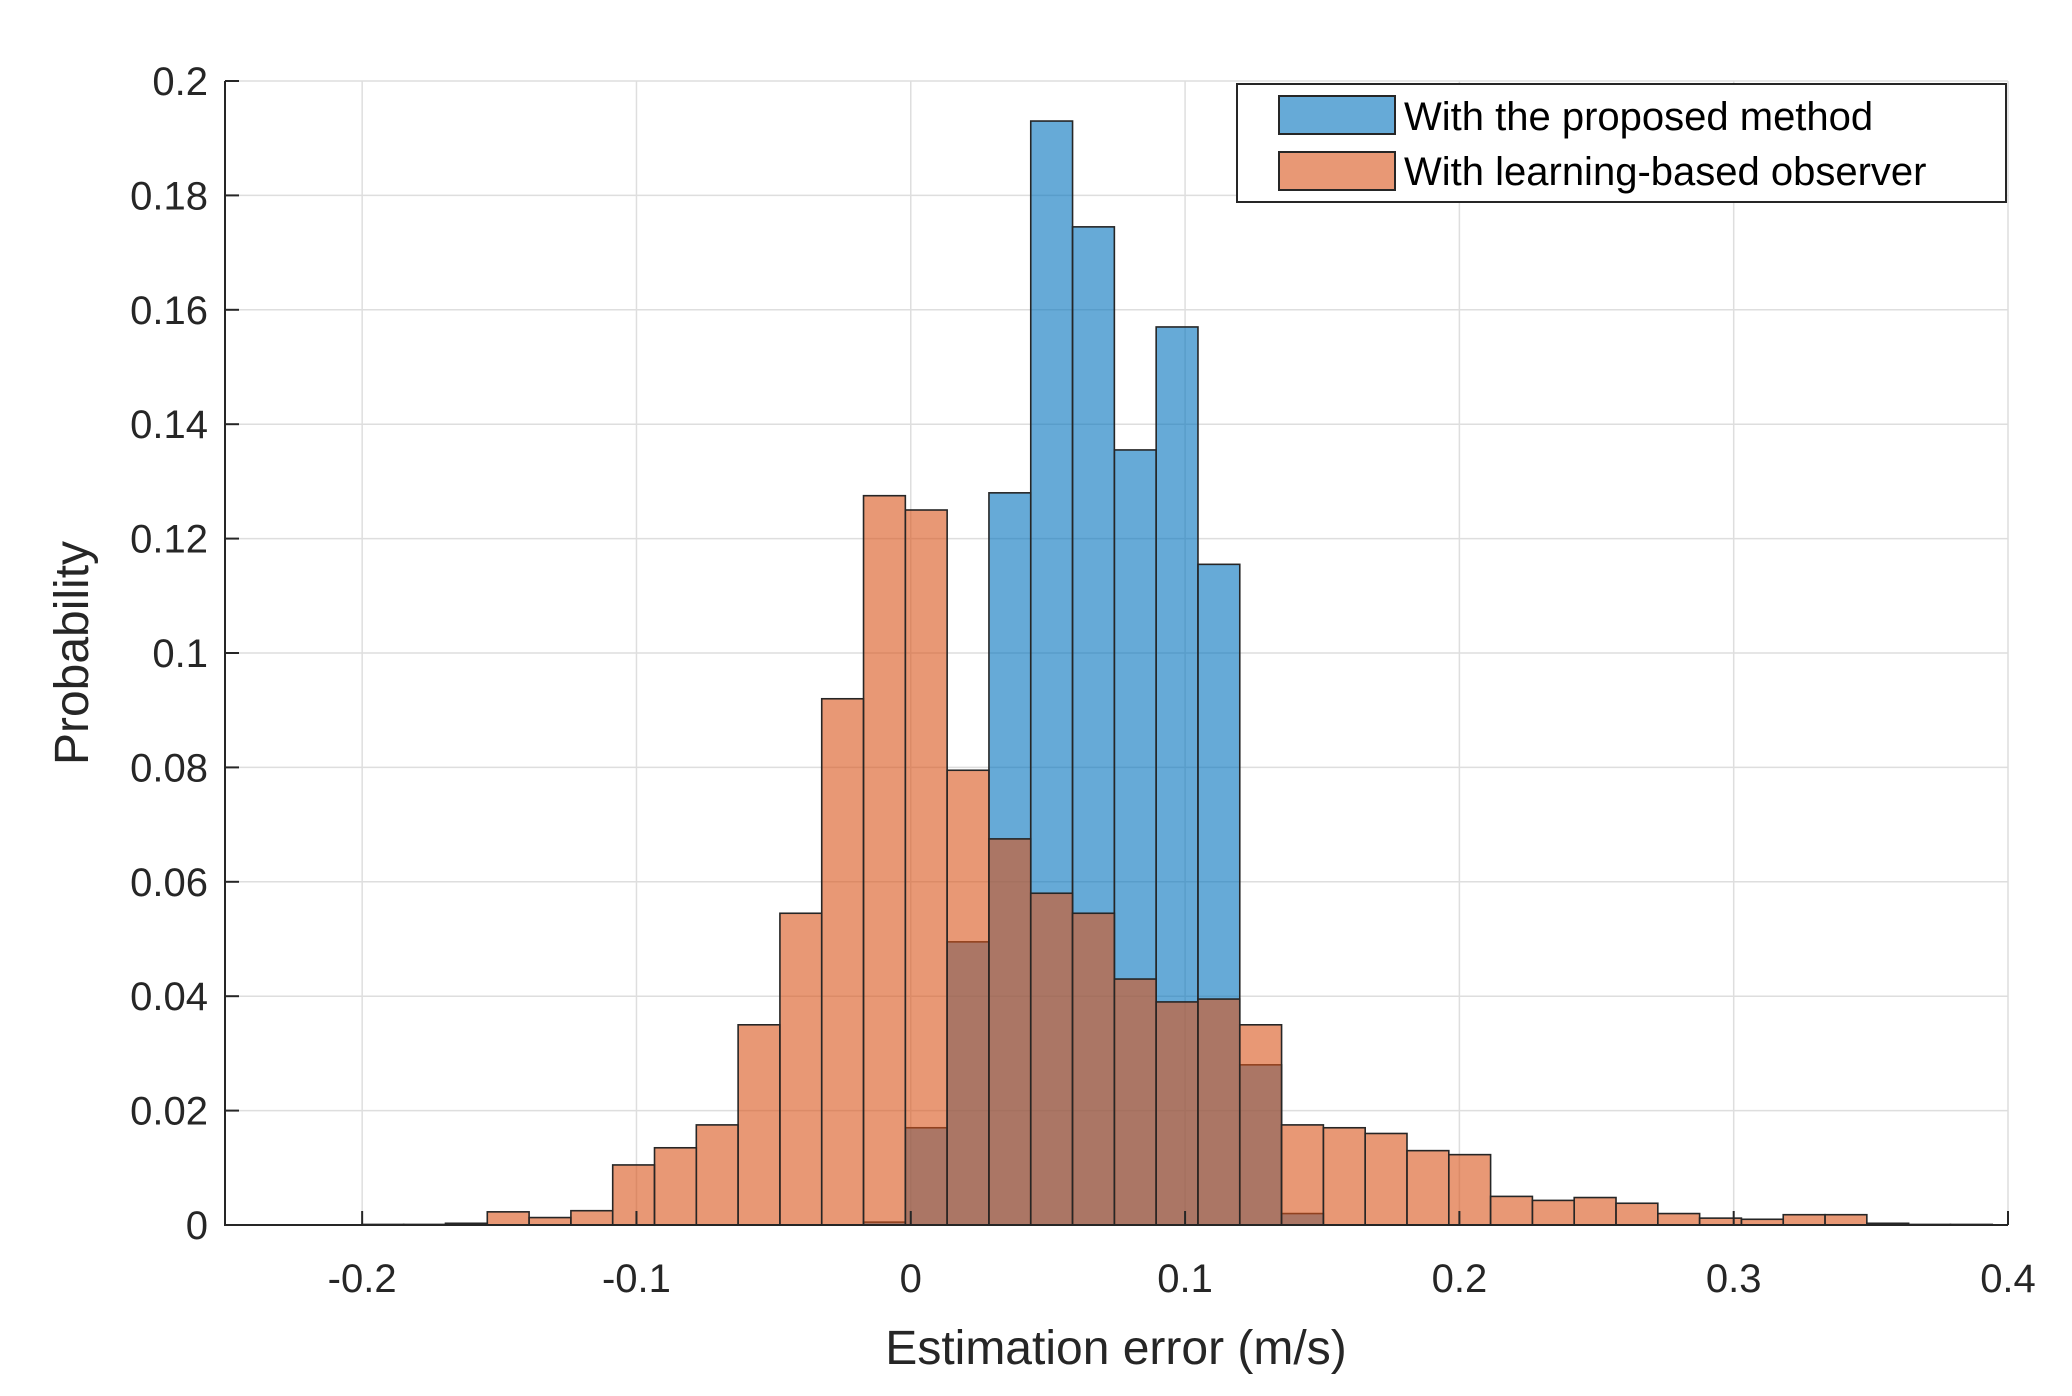  Describe the element at coordinates (1115, 1348) in the screenshot. I see `x-axis-title: Estimation error (m/s)` at that location.